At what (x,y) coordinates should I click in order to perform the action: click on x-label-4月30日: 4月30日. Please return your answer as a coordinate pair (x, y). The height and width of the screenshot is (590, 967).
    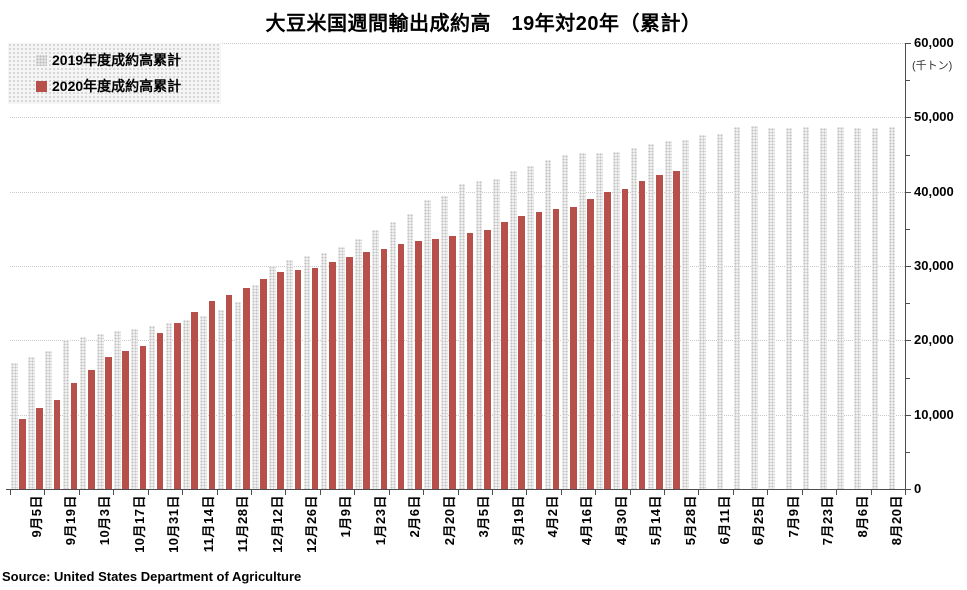
    Looking at the image, I should click on (621, 520).